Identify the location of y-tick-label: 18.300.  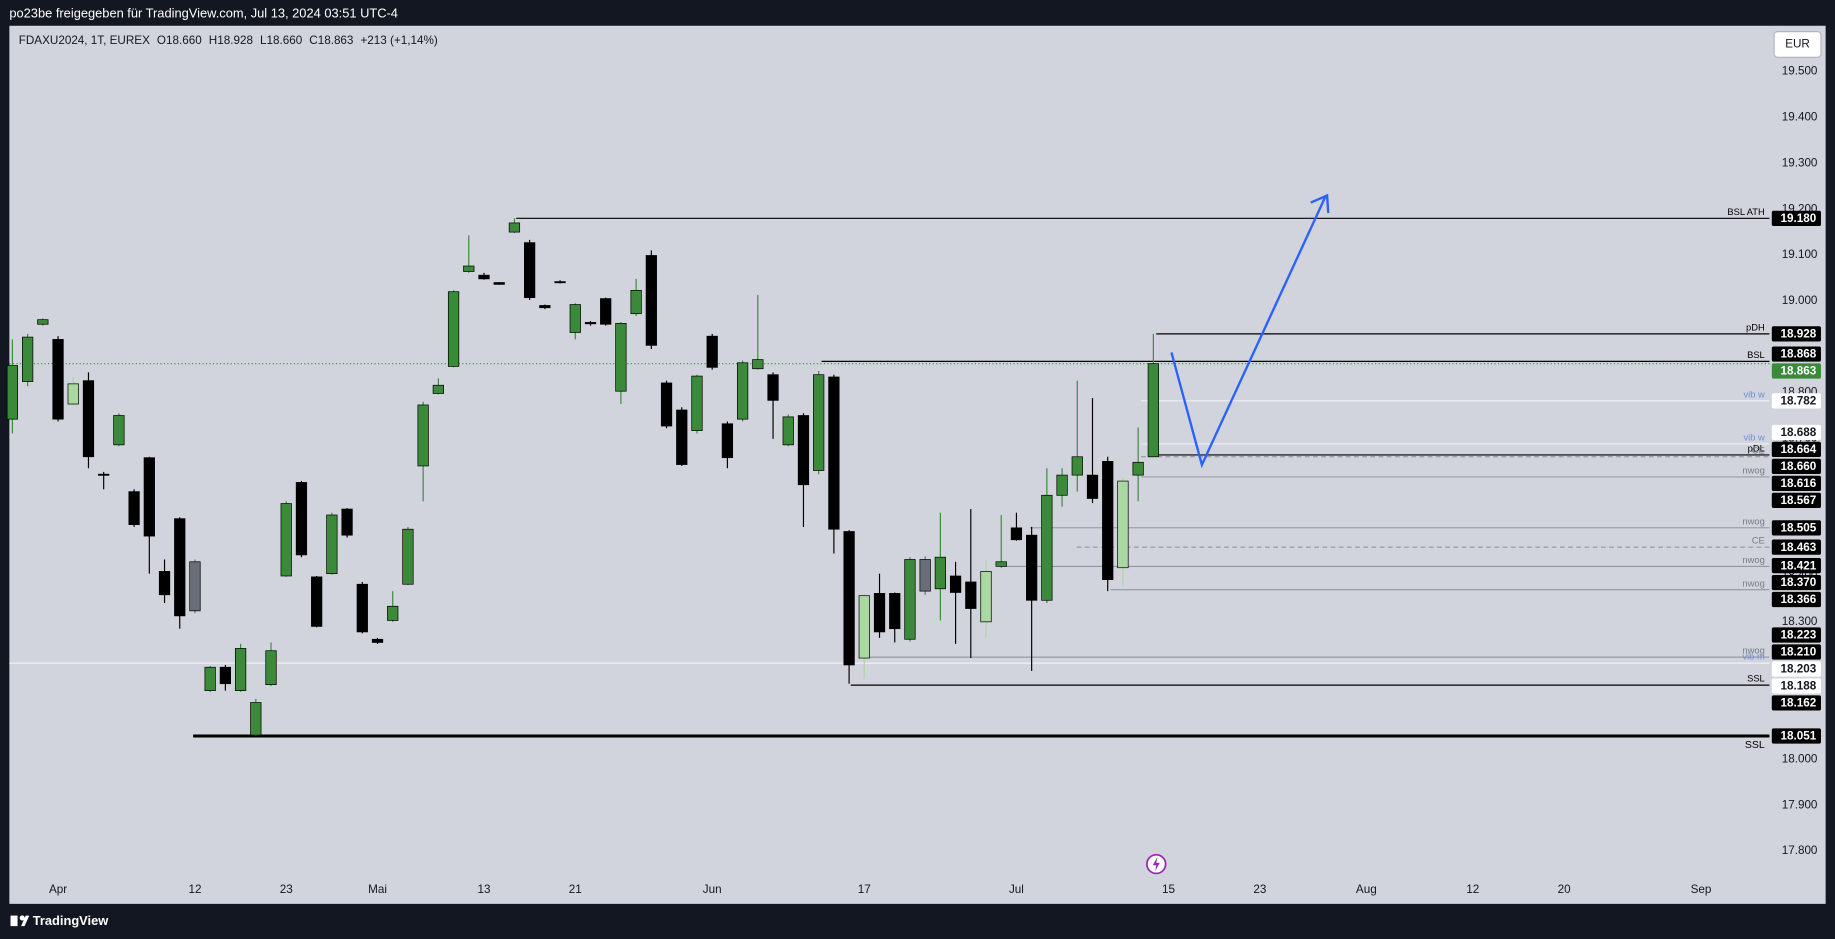
(1800, 621).